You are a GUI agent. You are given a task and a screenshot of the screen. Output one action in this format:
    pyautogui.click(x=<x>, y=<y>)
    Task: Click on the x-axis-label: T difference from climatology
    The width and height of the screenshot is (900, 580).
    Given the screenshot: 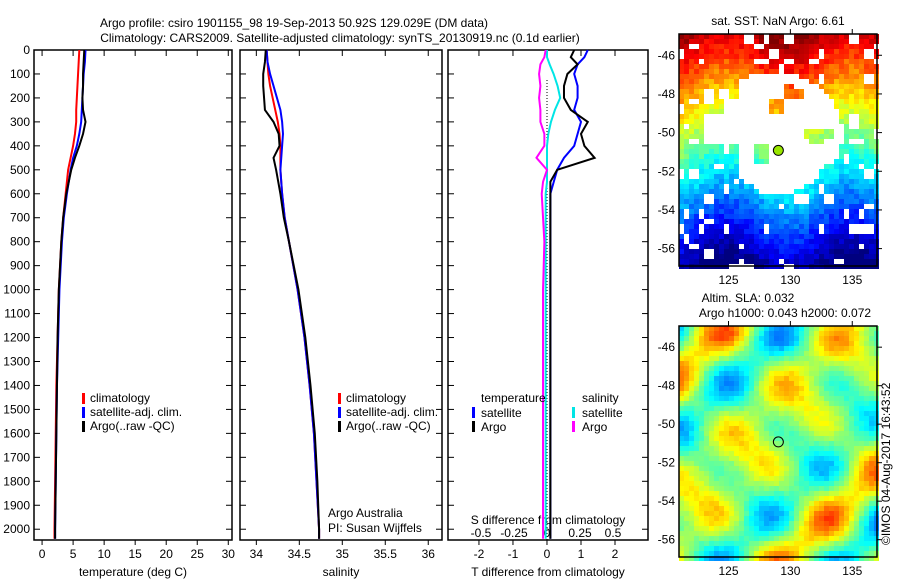 What is the action you would take?
    pyautogui.click(x=548, y=572)
    